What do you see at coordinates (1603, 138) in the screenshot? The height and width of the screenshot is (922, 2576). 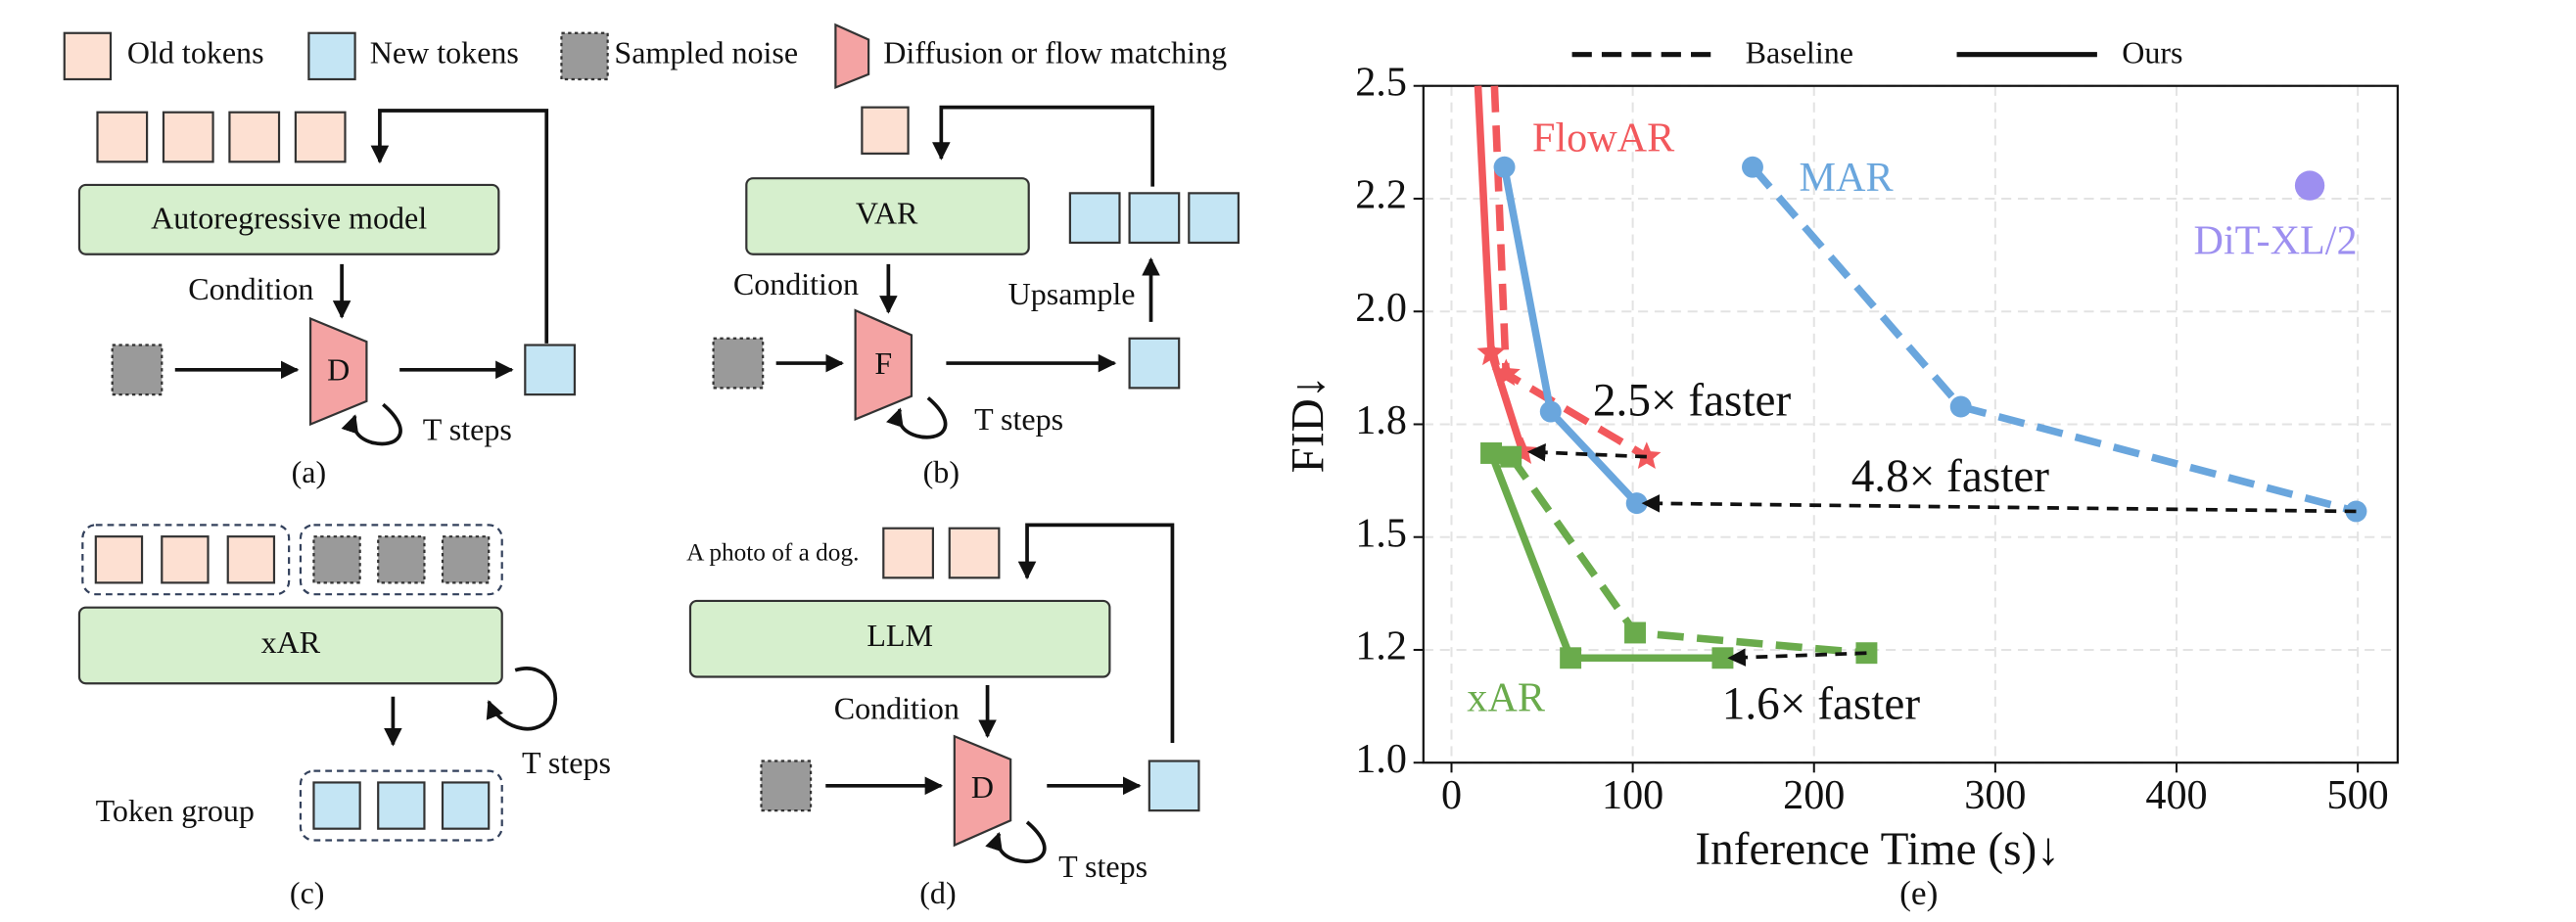 I see `series-label: FlowAR` at bounding box center [1603, 138].